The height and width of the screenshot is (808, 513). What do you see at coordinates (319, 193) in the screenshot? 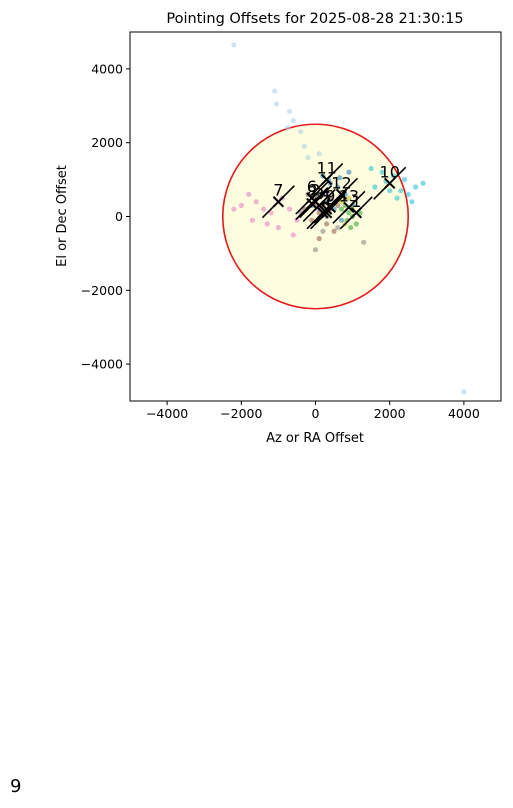
I see `marker-label: 3` at bounding box center [319, 193].